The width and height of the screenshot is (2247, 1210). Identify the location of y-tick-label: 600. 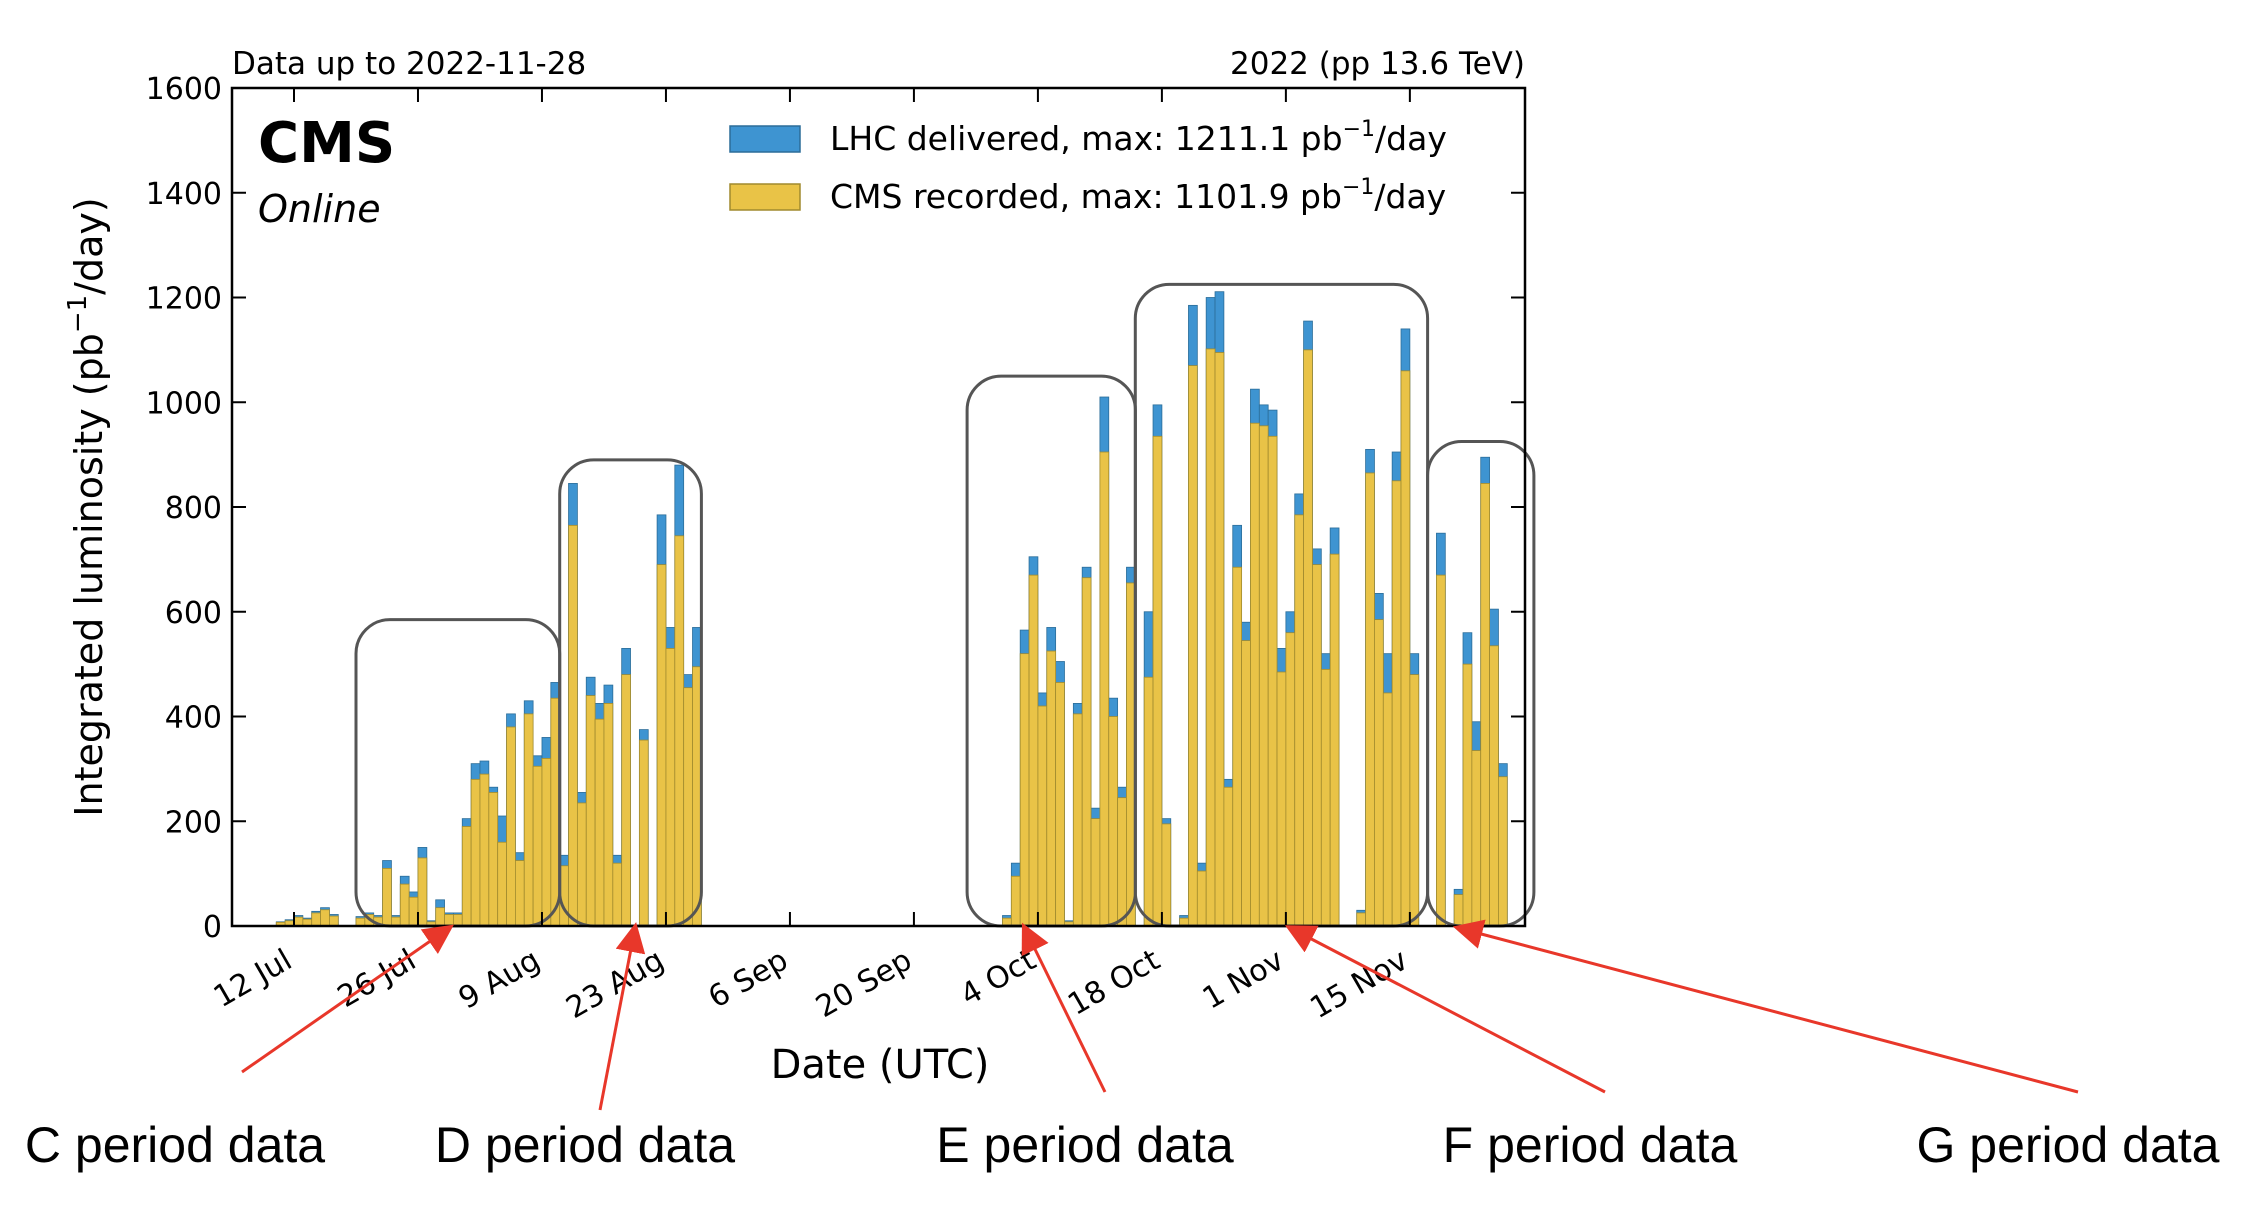
(193, 613).